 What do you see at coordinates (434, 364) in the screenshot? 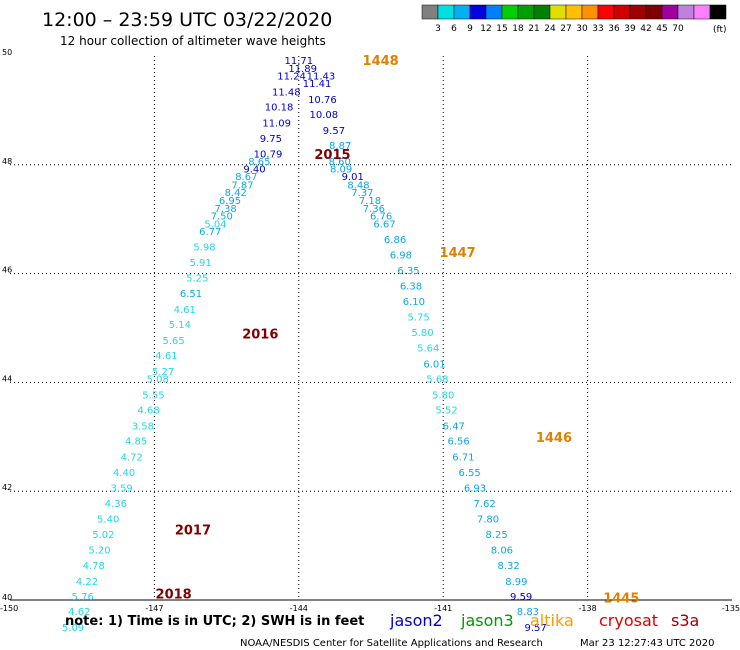
I see `swh-value: 6.01` at bounding box center [434, 364].